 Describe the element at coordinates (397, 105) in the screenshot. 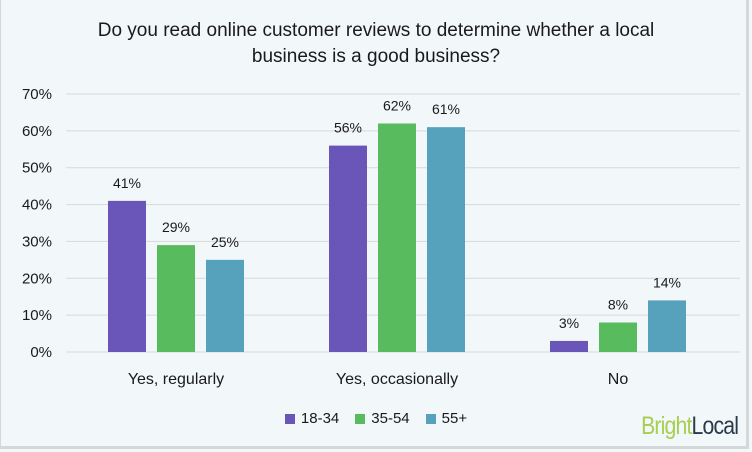

I see `data-label: 62%` at that location.